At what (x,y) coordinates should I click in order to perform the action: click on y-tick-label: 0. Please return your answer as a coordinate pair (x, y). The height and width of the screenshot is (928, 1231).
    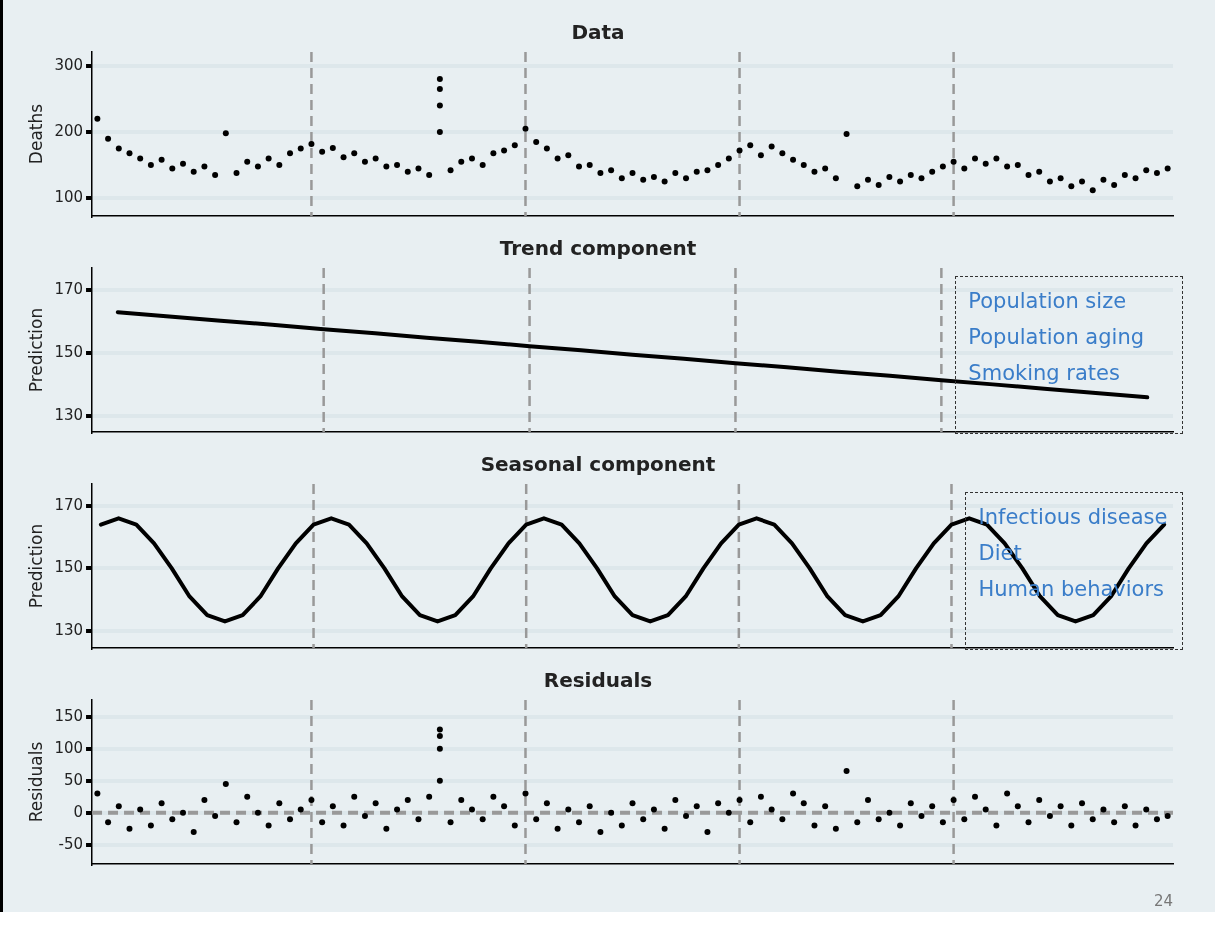
    Looking at the image, I should click on (78, 811).